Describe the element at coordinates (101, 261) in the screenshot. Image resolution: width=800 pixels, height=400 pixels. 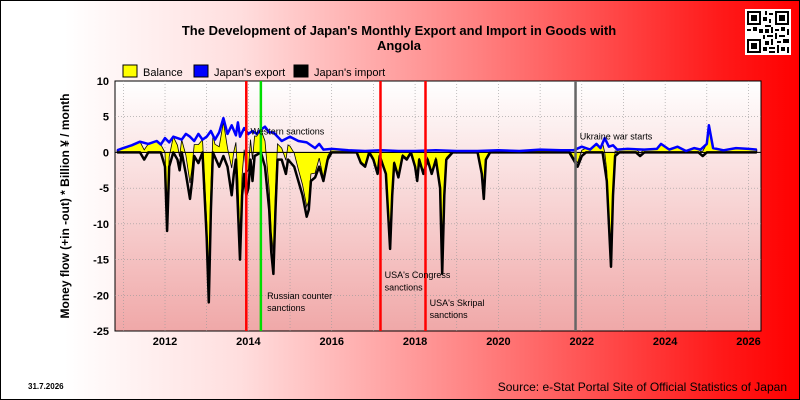
I see `y-tick-label: -15` at that location.